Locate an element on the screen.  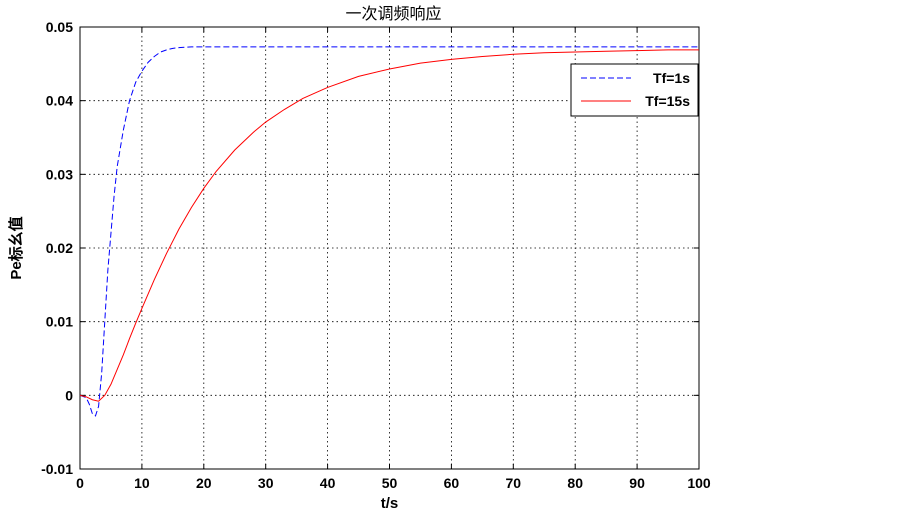
x-tick-label: 10 is located at coordinates (142, 483).